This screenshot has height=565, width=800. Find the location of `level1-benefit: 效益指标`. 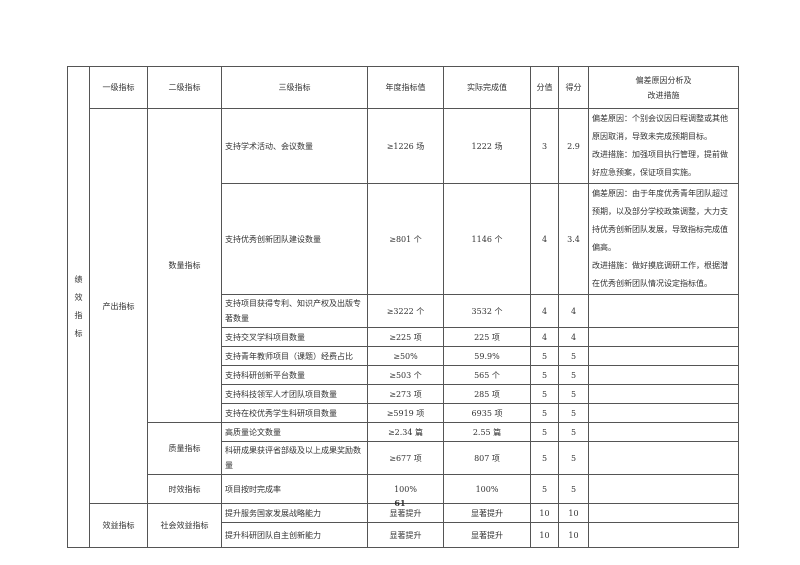

level1-benefit: 效益指标 is located at coordinates (118, 525).